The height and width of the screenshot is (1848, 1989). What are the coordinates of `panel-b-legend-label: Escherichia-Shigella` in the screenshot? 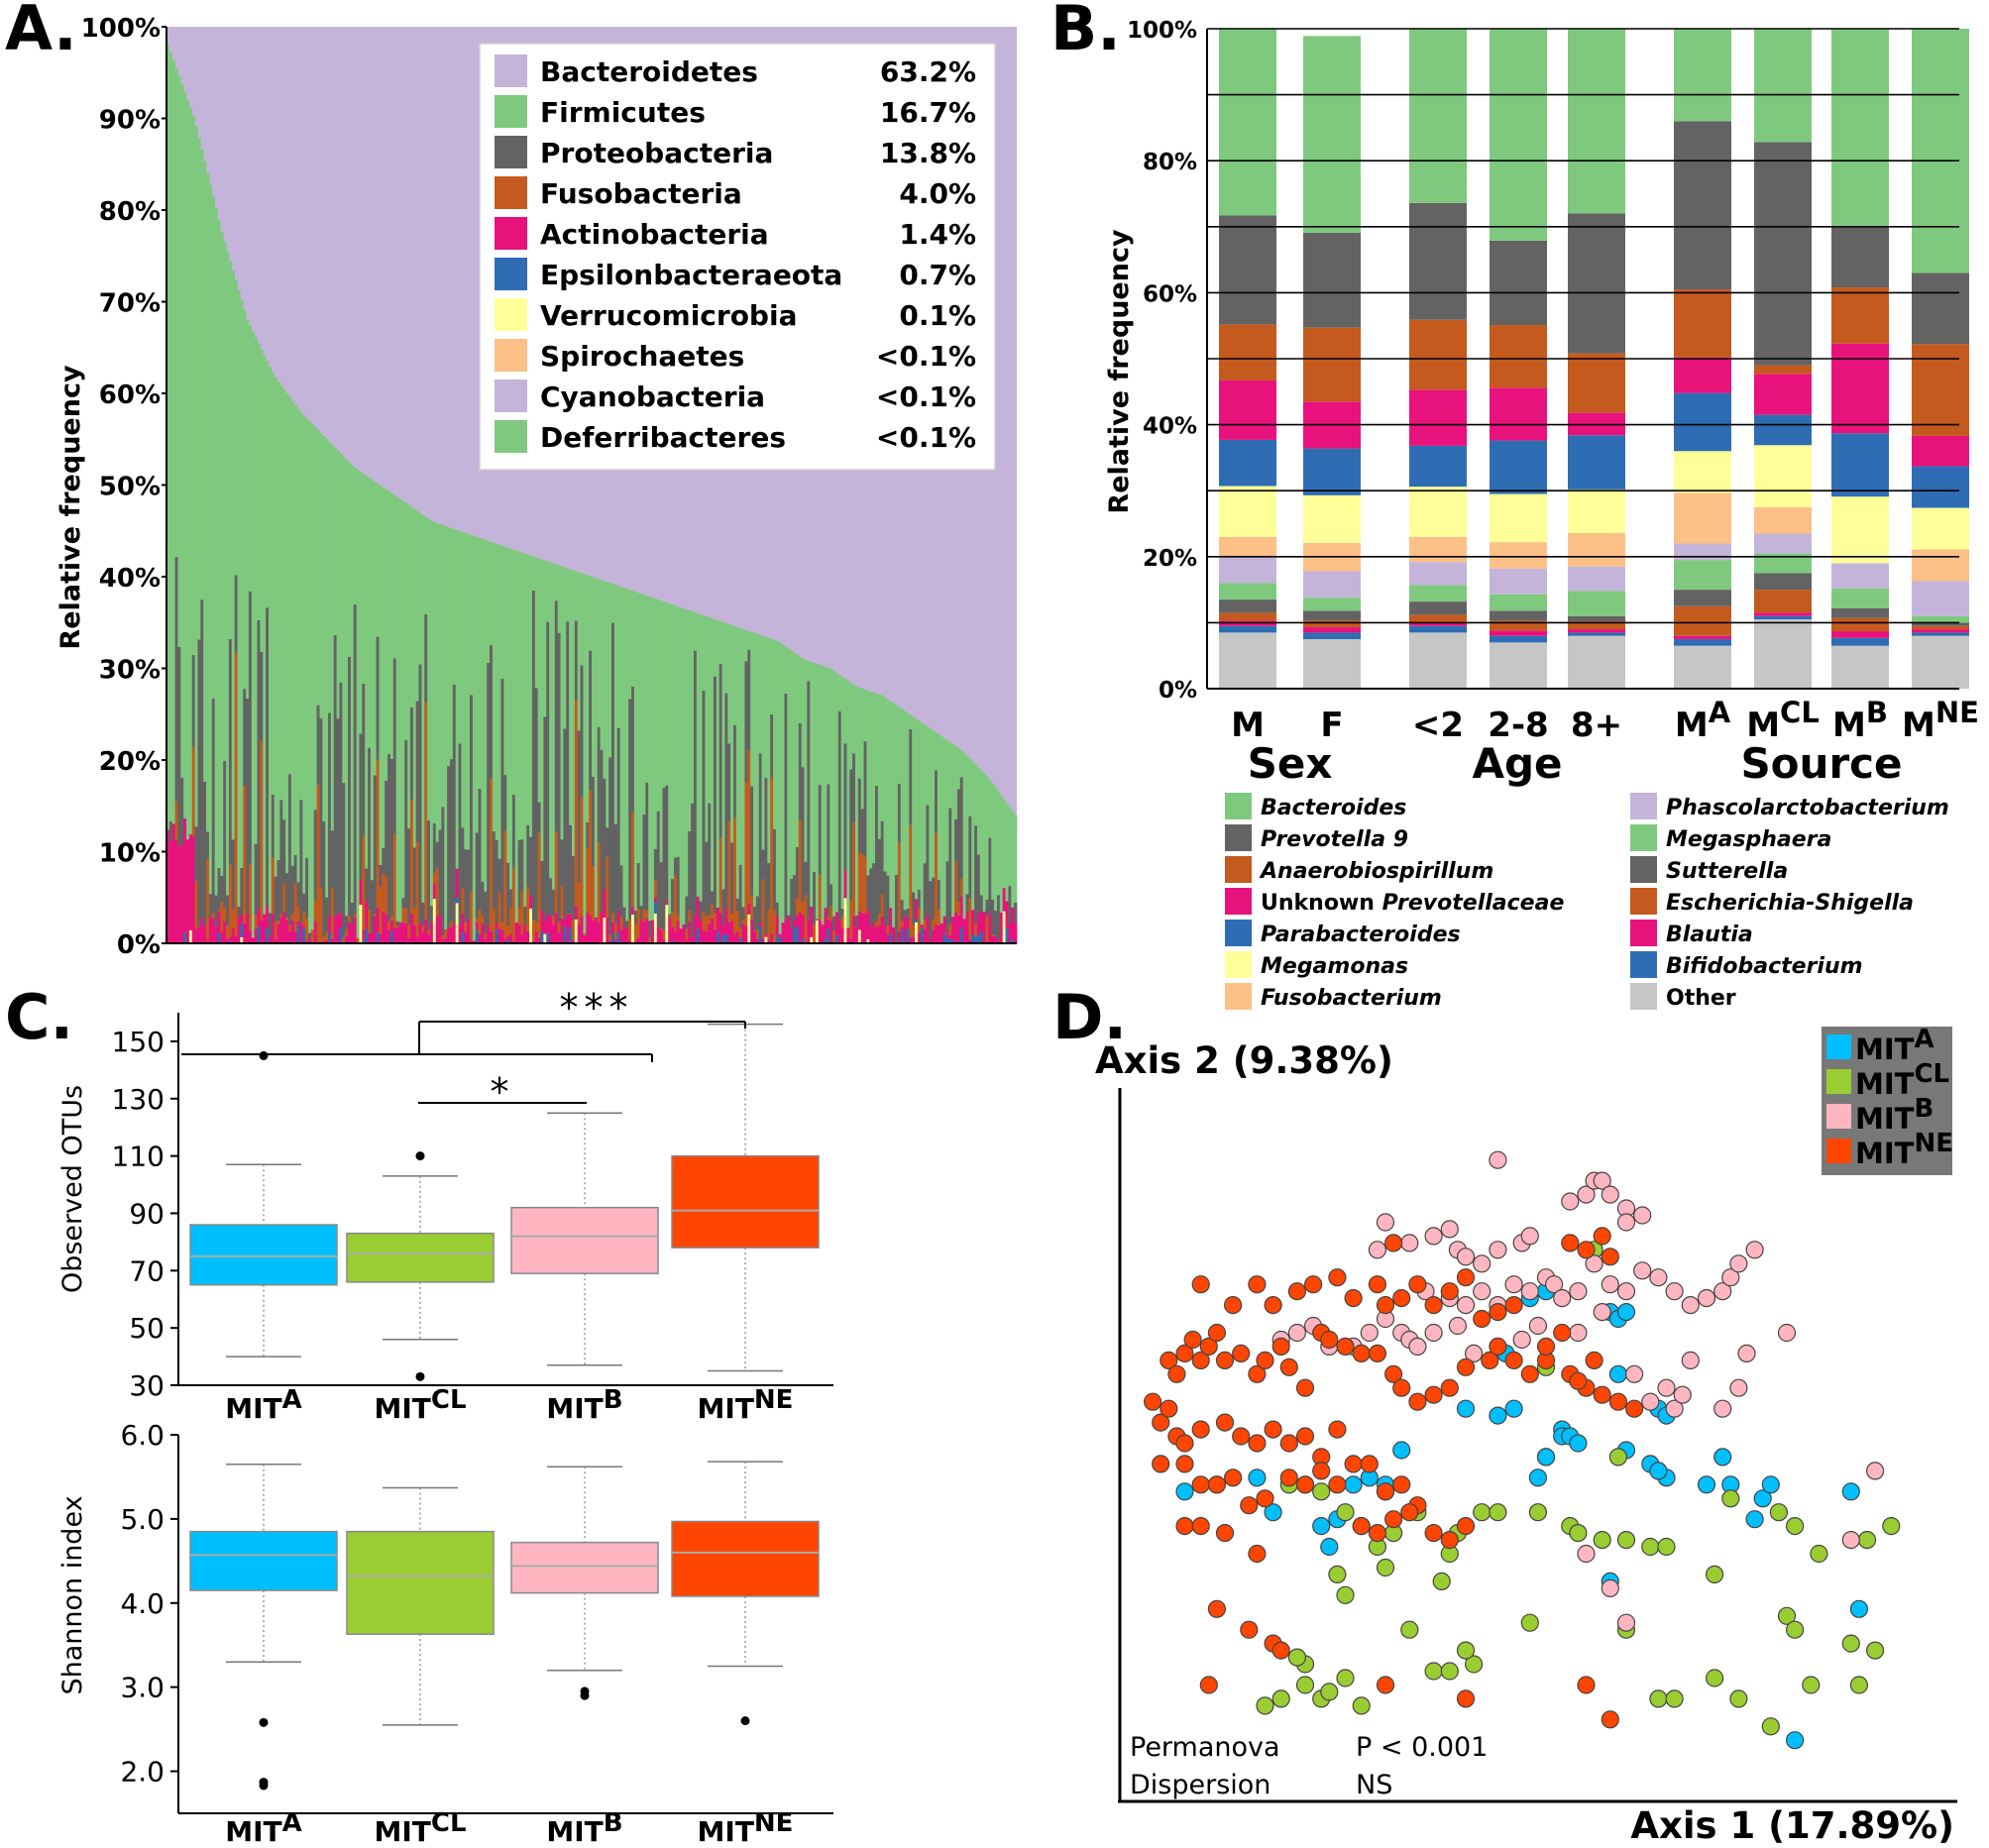 It's located at (1790, 903).